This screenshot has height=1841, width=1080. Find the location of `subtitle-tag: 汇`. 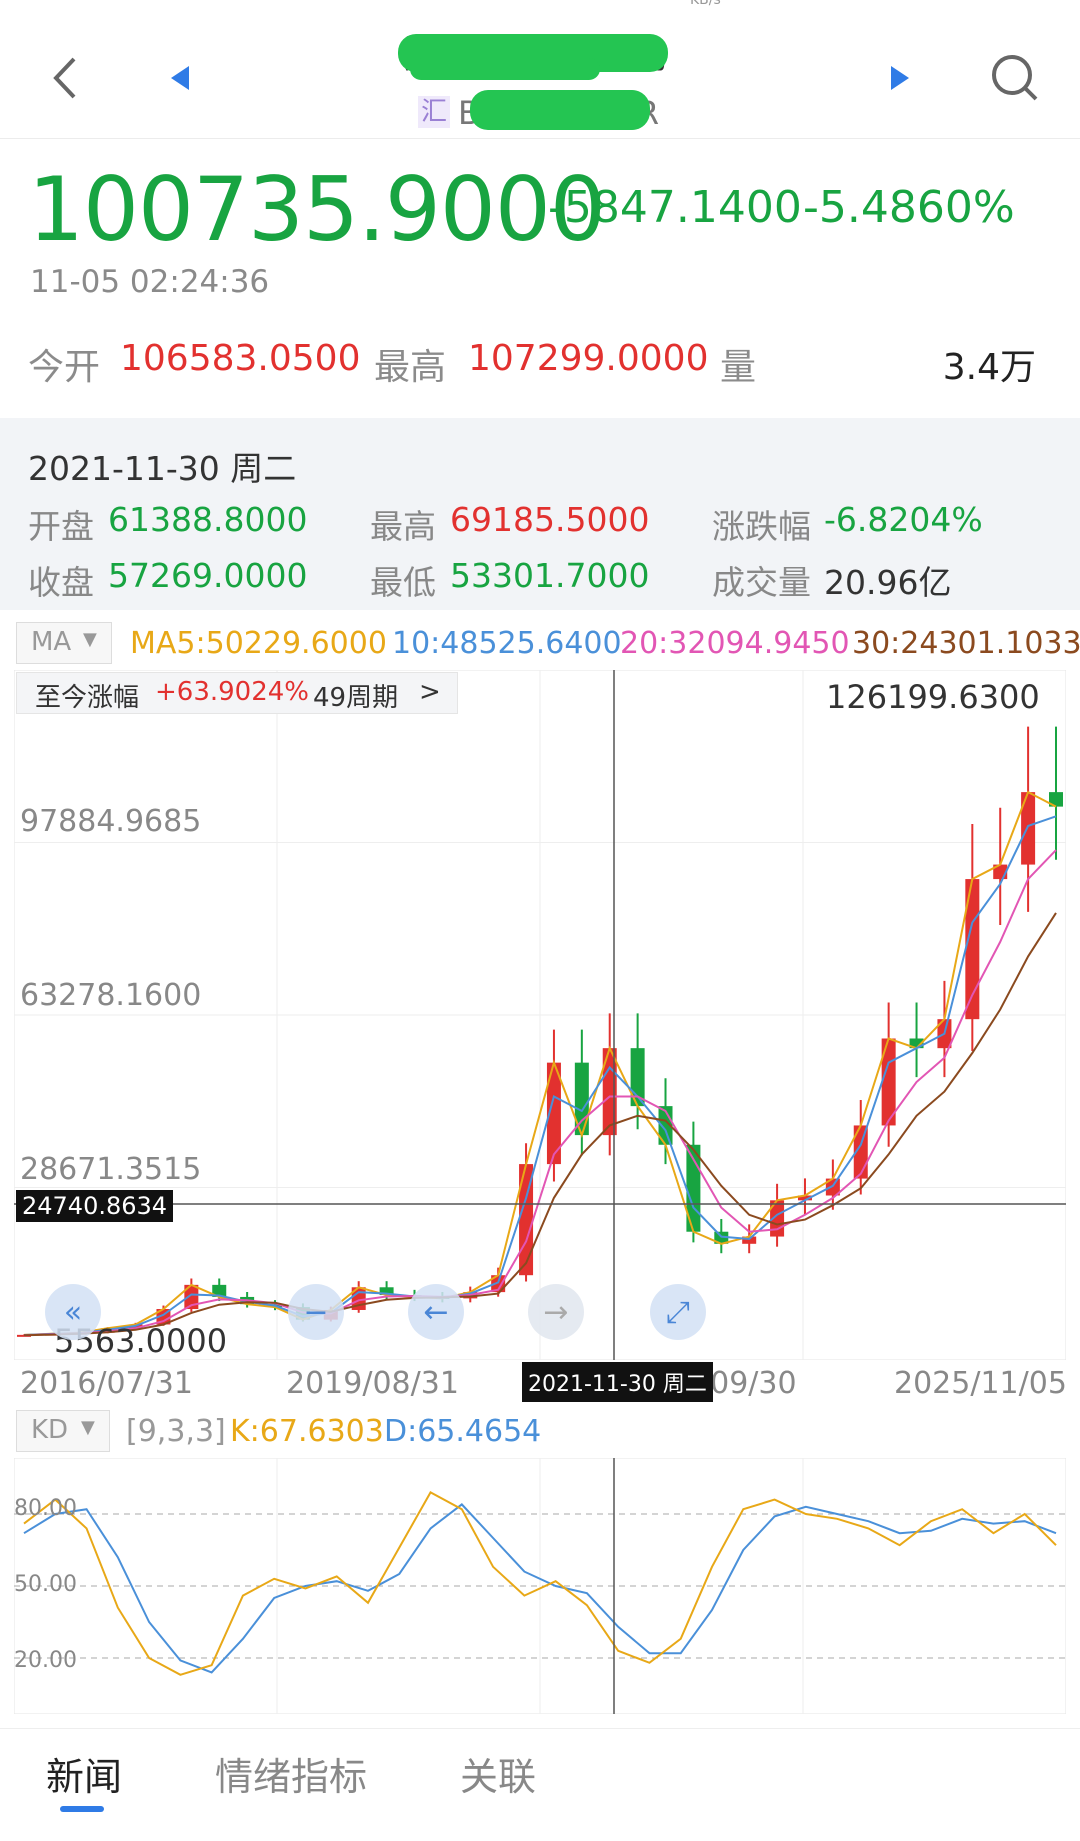

subtitle-tag: 汇 is located at coordinates (434, 112).